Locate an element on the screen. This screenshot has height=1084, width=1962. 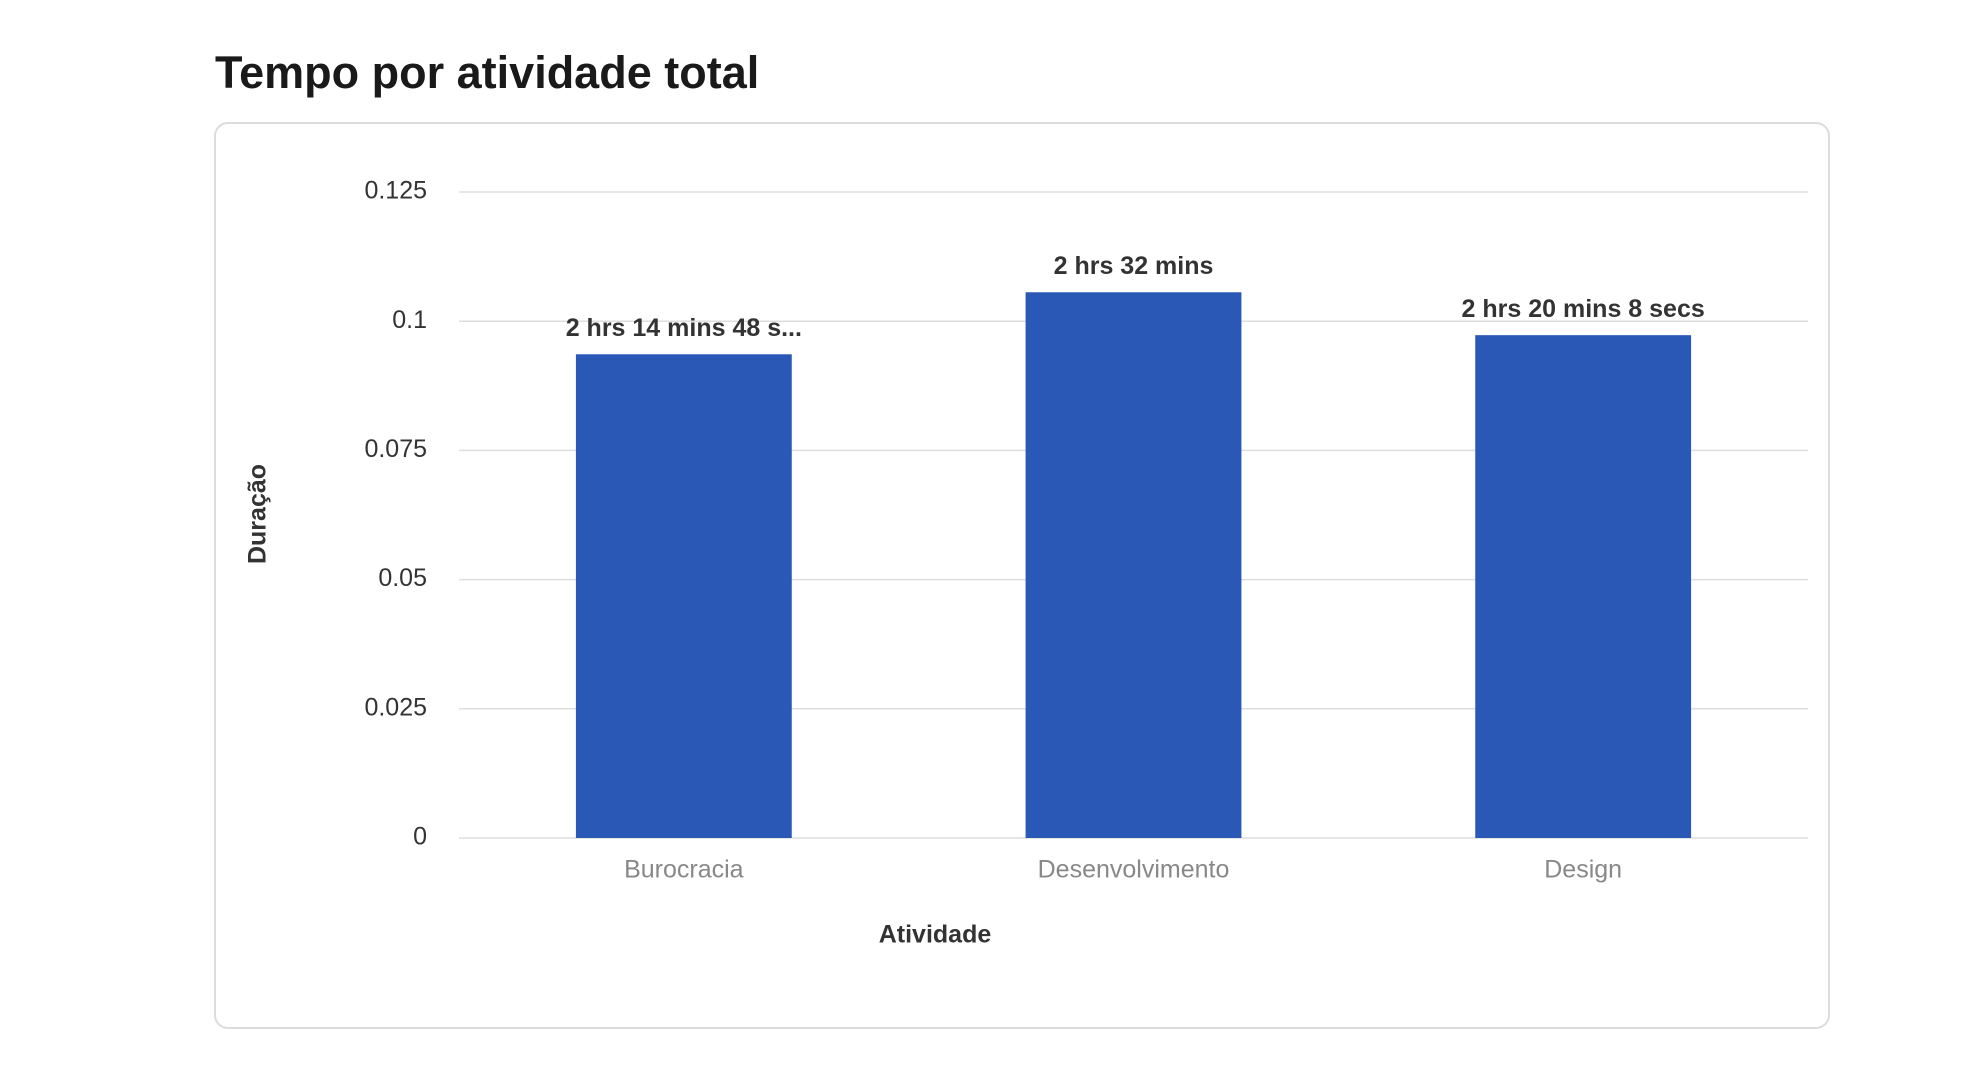
y-tick-label: 0.05 is located at coordinates (402, 578).